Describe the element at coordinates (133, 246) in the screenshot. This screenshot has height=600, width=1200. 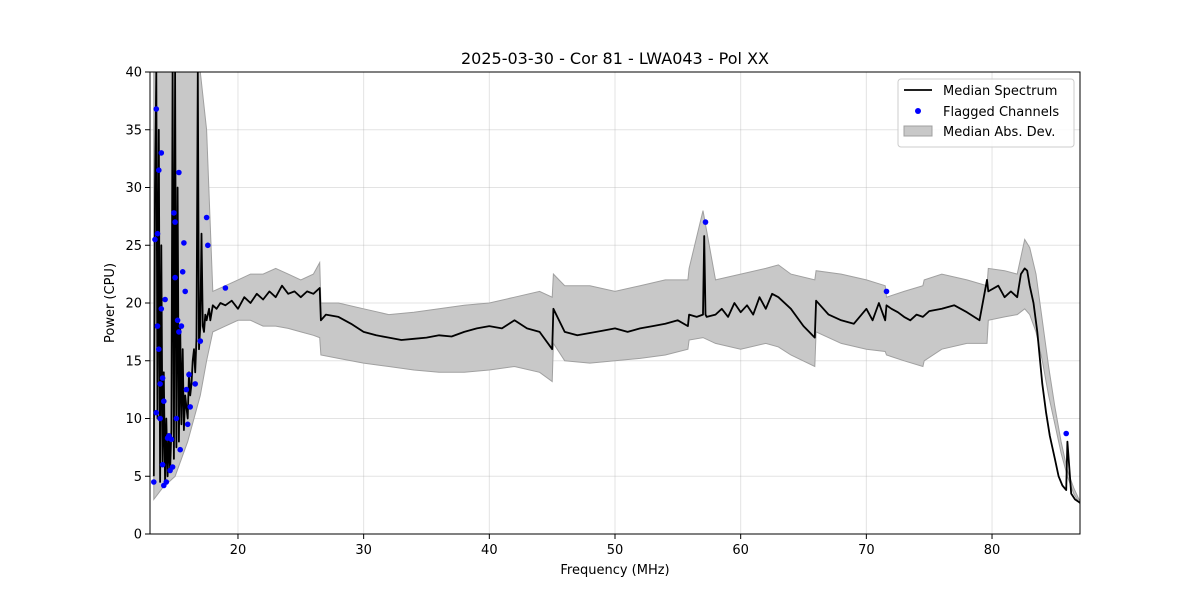
I see `y-tick-label: 25` at that location.